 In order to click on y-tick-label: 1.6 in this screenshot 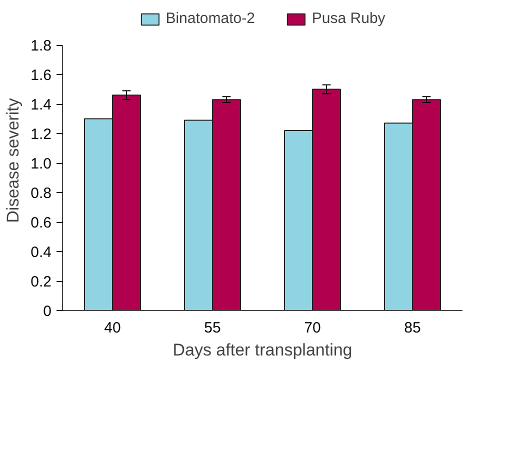, I will do `click(41, 75)`.